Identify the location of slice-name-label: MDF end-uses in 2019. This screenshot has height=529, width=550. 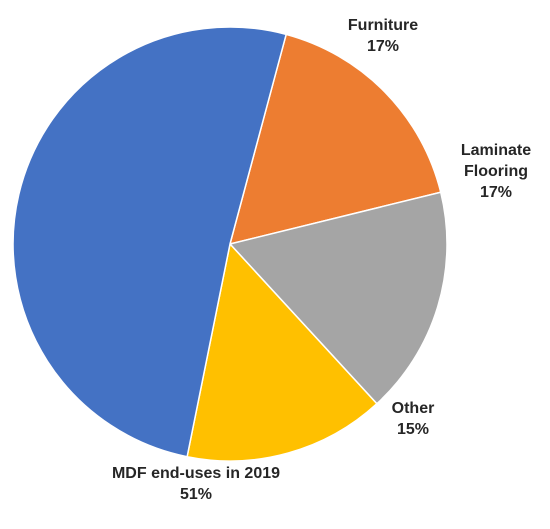
(196, 473).